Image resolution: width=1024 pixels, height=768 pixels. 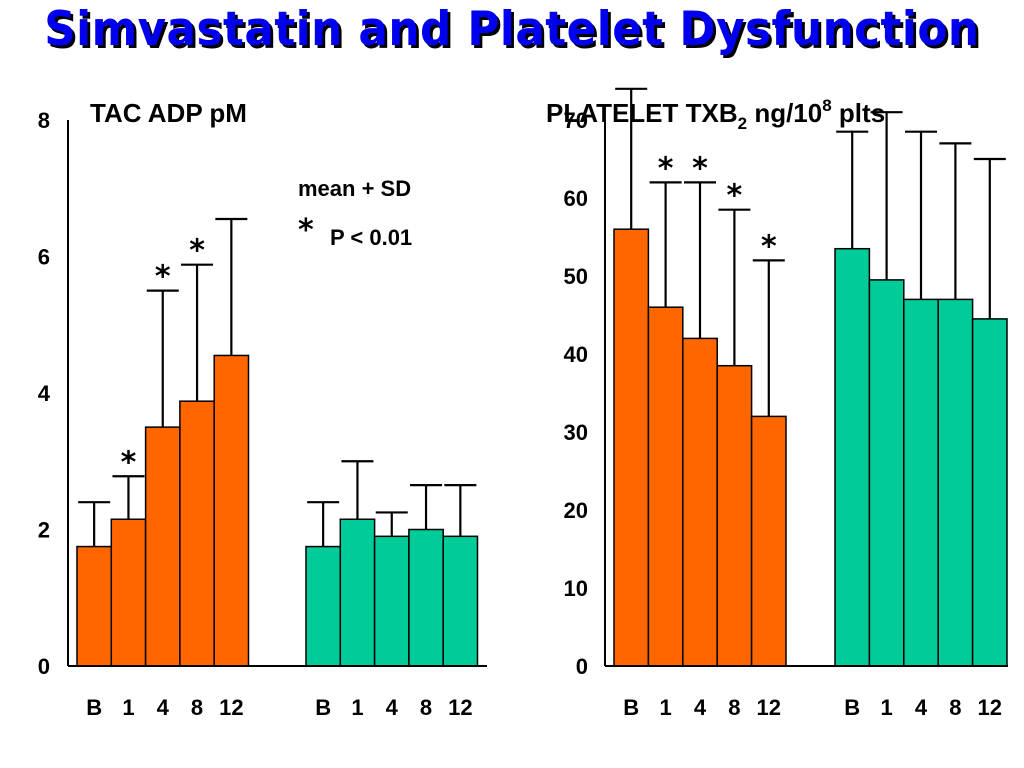 I want to click on y-tick-label-70: 70, so click(x=576, y=120).